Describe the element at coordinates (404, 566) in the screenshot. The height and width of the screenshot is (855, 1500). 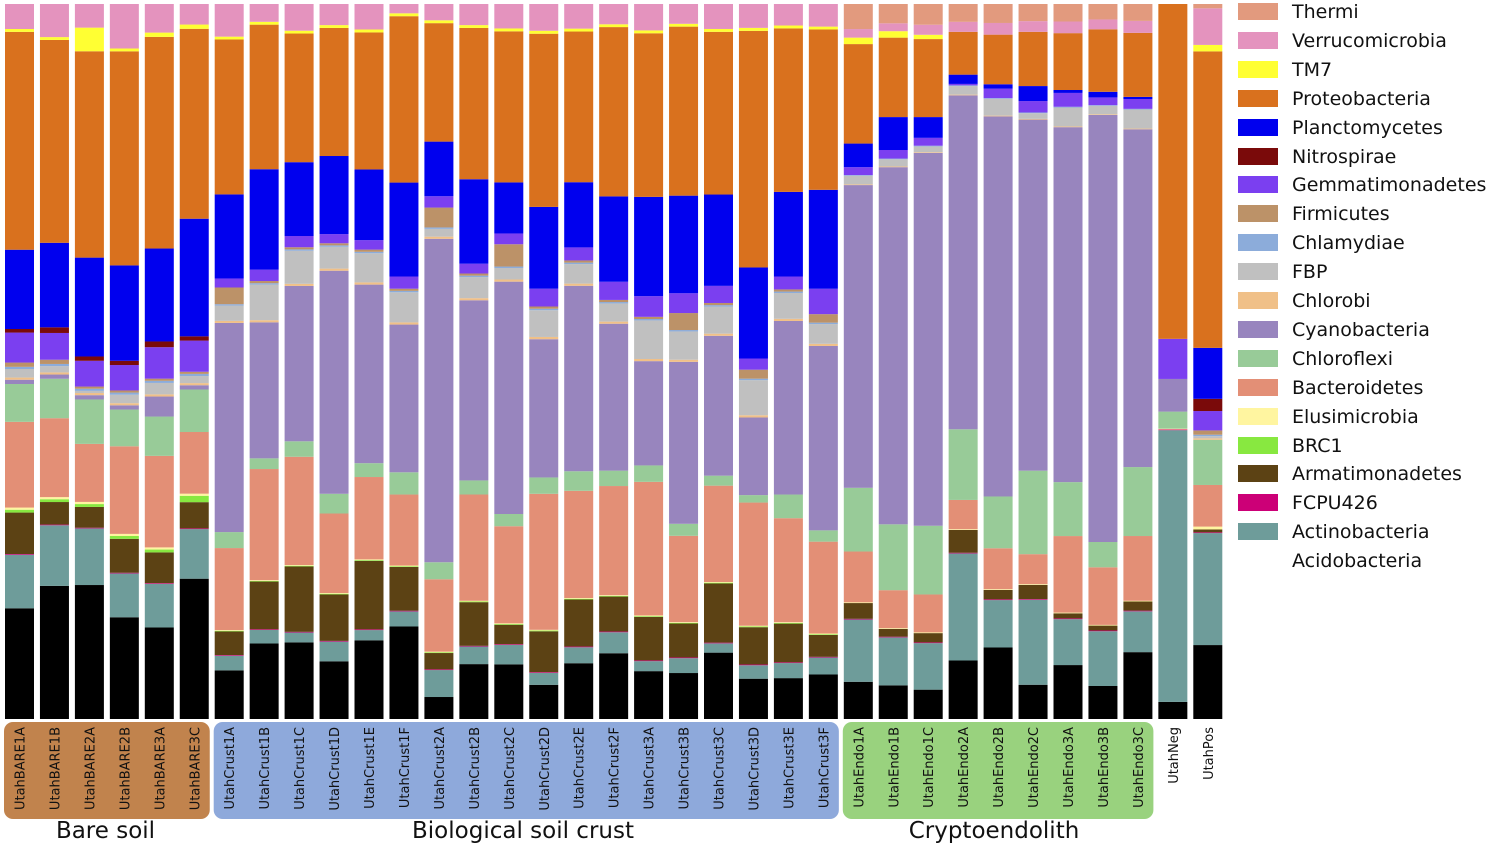
I see `bar-segment-utahcrust1f-elusimicrobia` at that location.